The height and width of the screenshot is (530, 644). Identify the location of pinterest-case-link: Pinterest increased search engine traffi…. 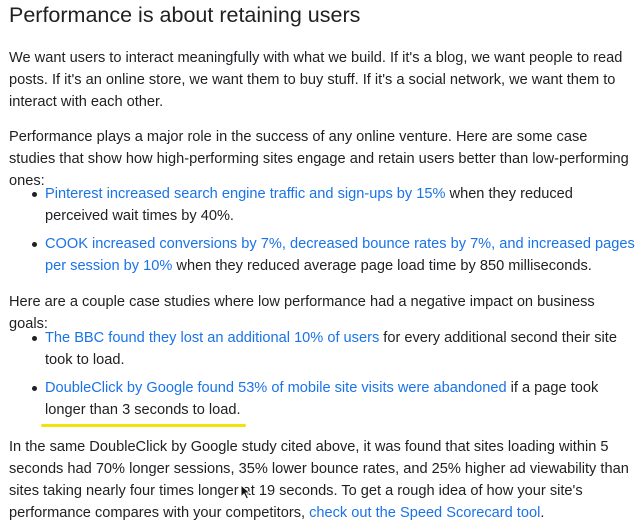
(245, 194).